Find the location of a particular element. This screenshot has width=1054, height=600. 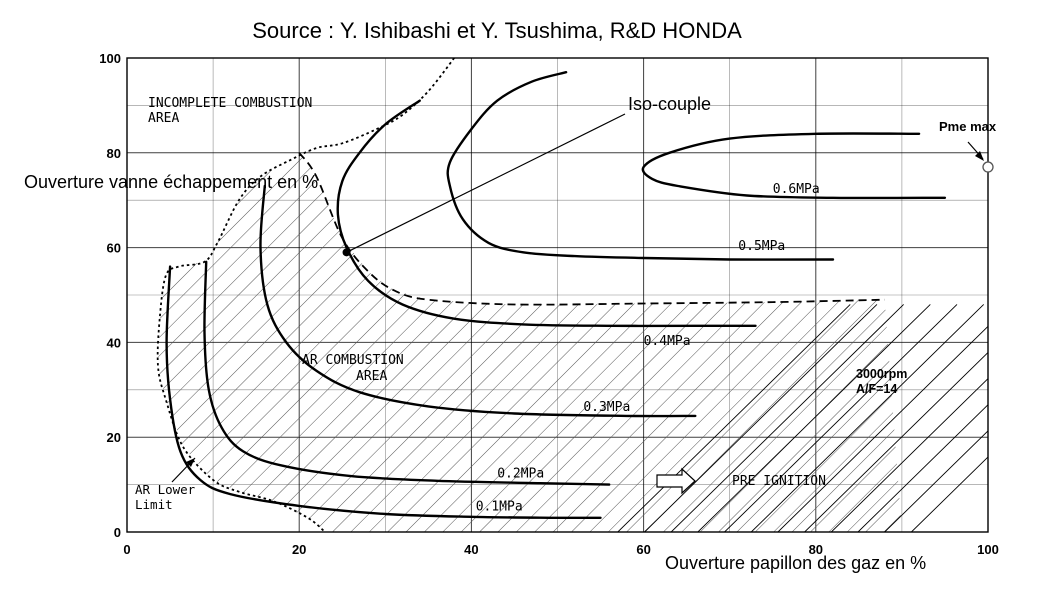

boundary-incomplete-combustion-limit is located at coordinates (591, 229).